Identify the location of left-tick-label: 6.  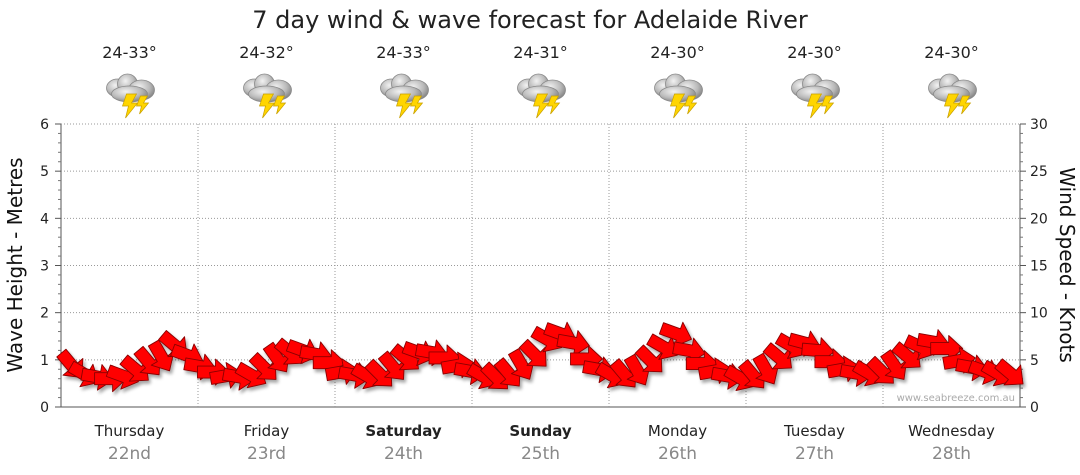
(44, 125).